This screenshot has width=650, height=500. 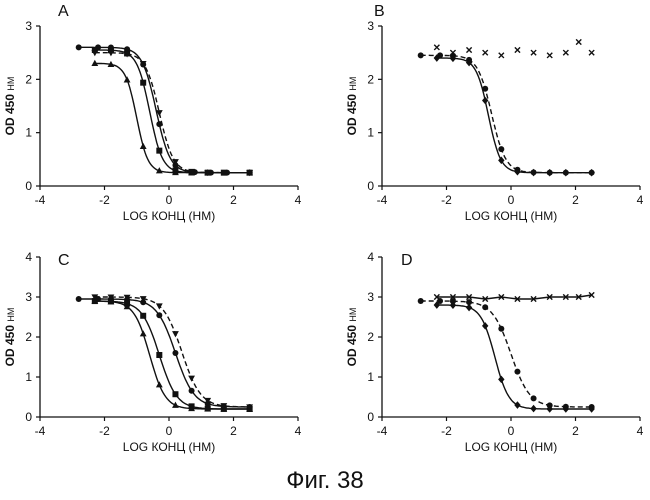 I want to click on panel-d-x-tick-label: -2, so click(x=446, y=431).